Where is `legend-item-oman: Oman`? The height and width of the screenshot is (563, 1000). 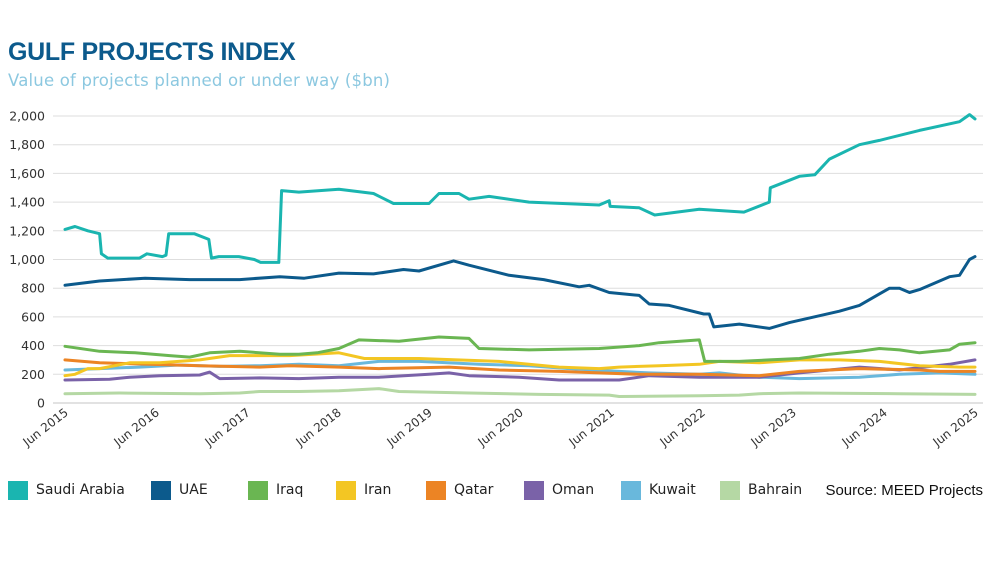
legend-item-oman: Oman is located at coordinates (559, 490).